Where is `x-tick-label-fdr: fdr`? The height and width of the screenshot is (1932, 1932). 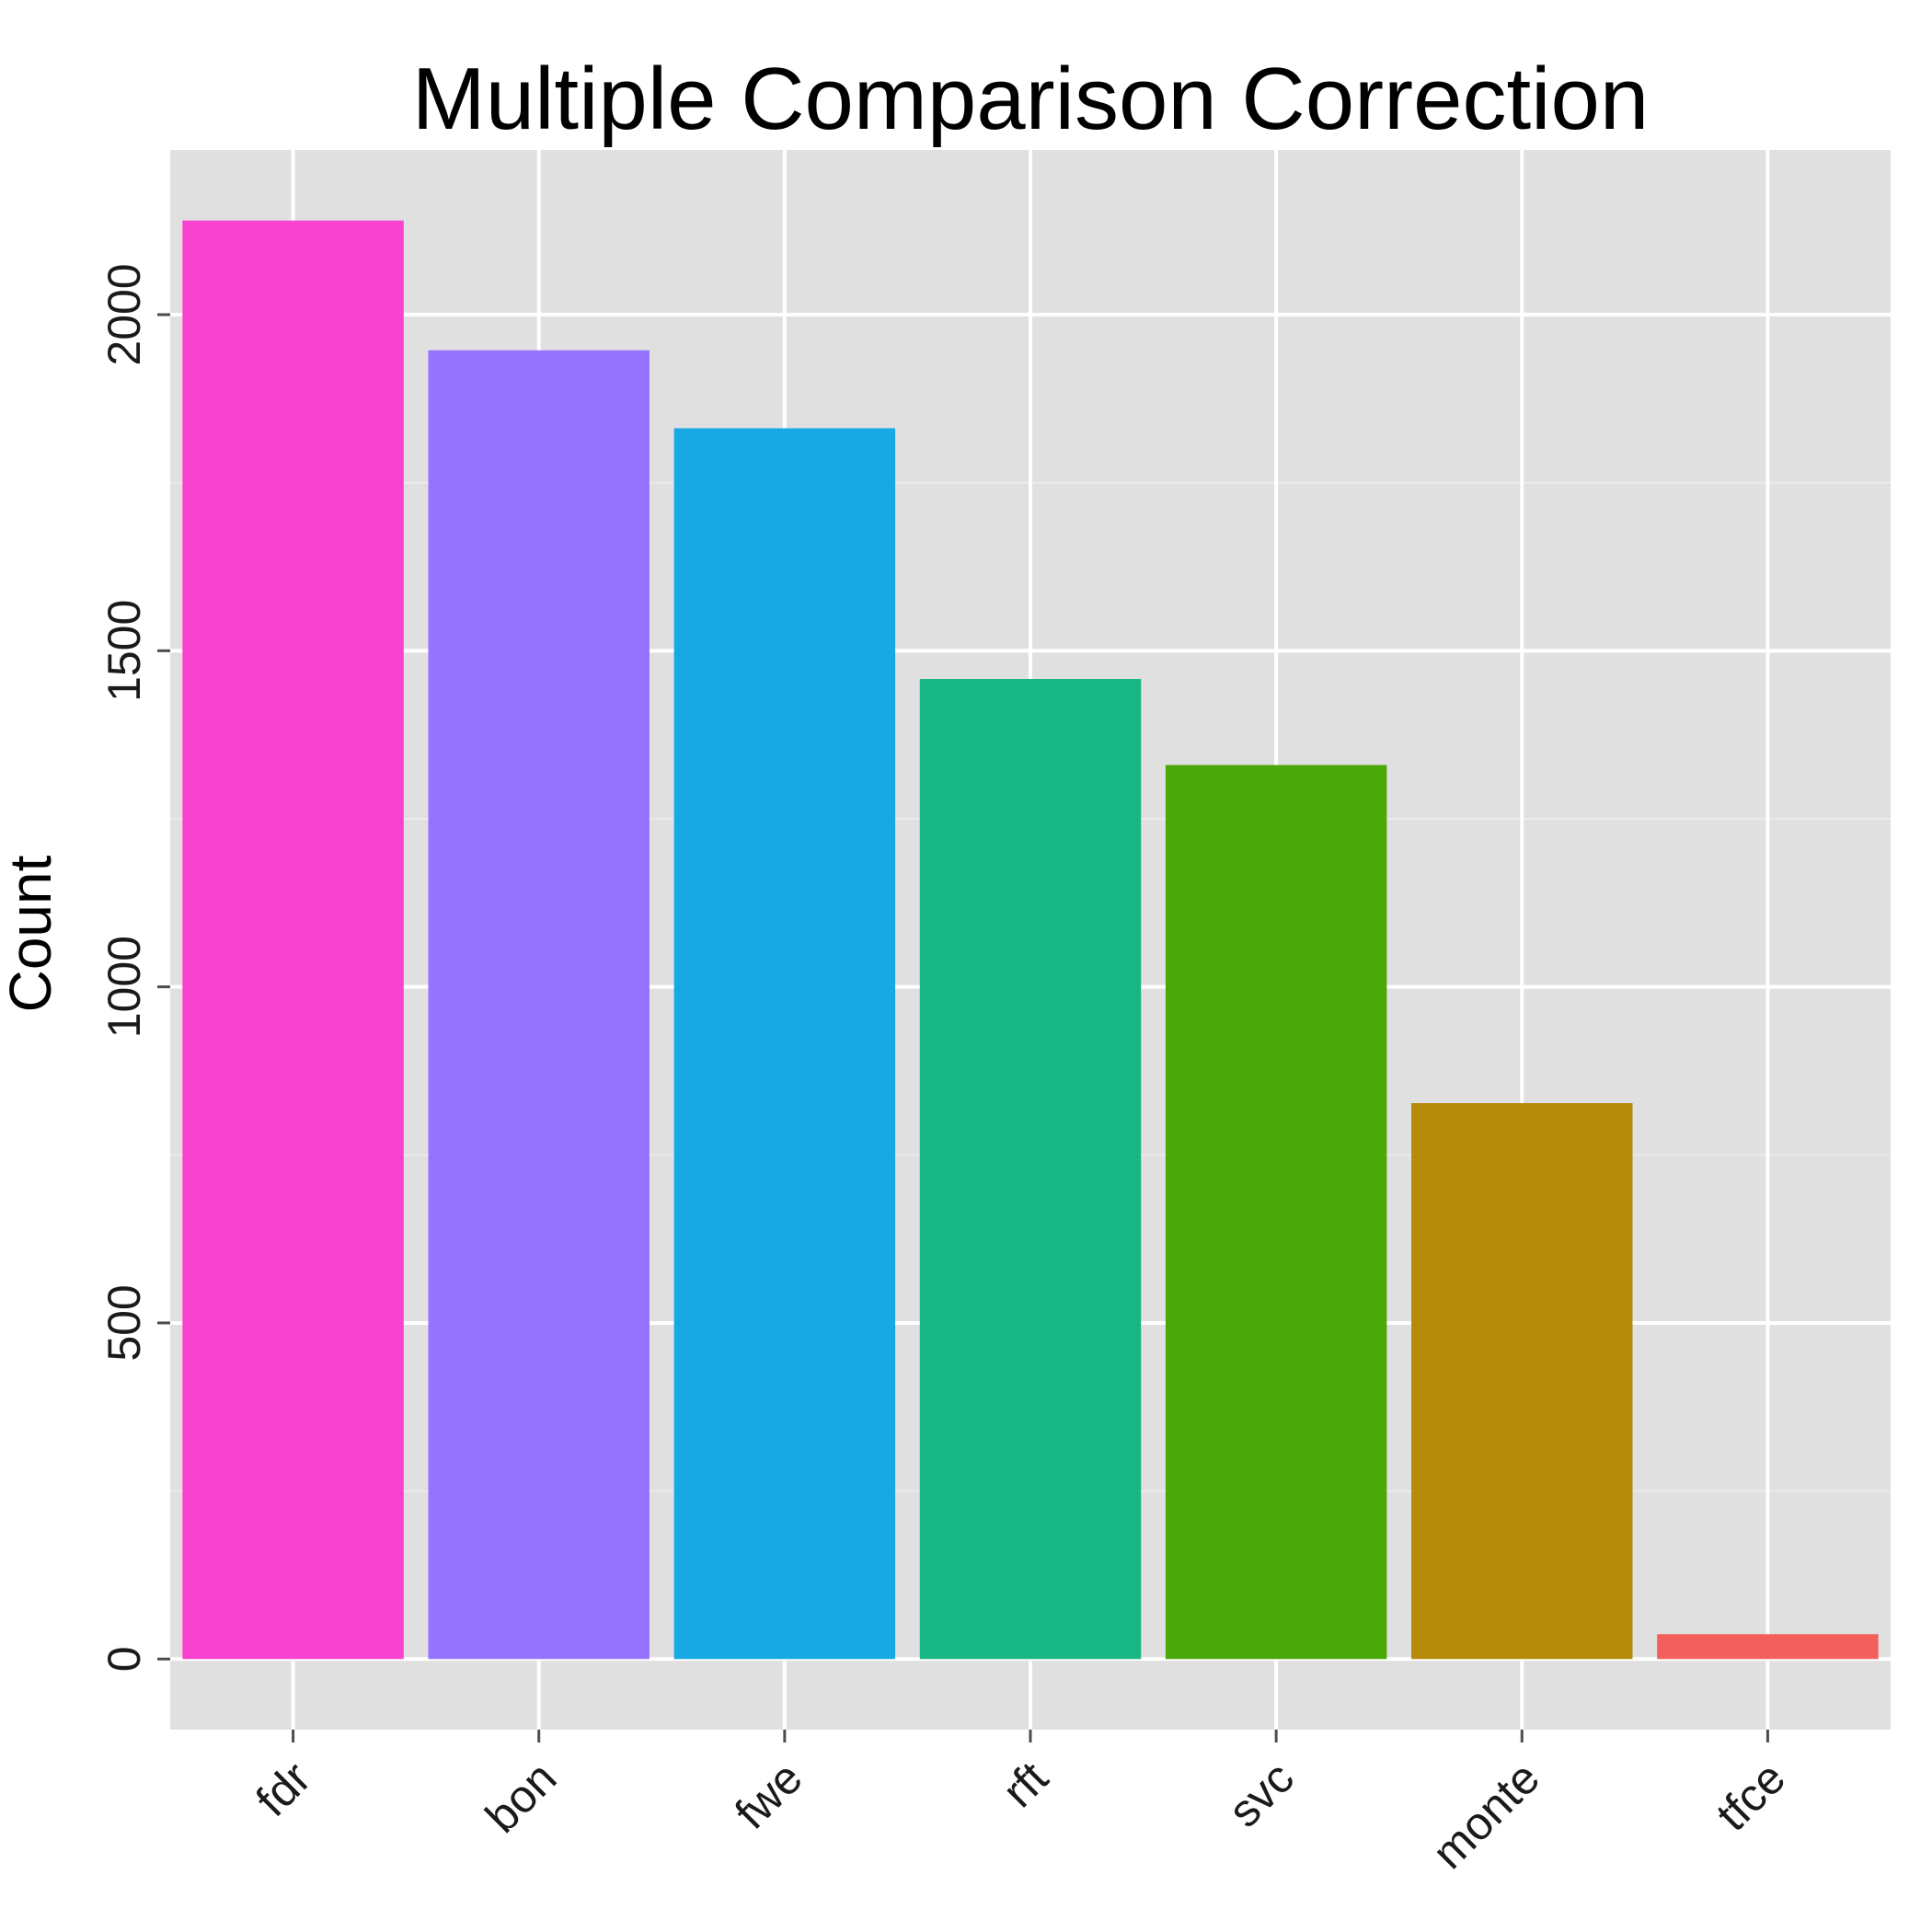 x-tick-label-fdr: fdr is located at coordinates (283, 1789).